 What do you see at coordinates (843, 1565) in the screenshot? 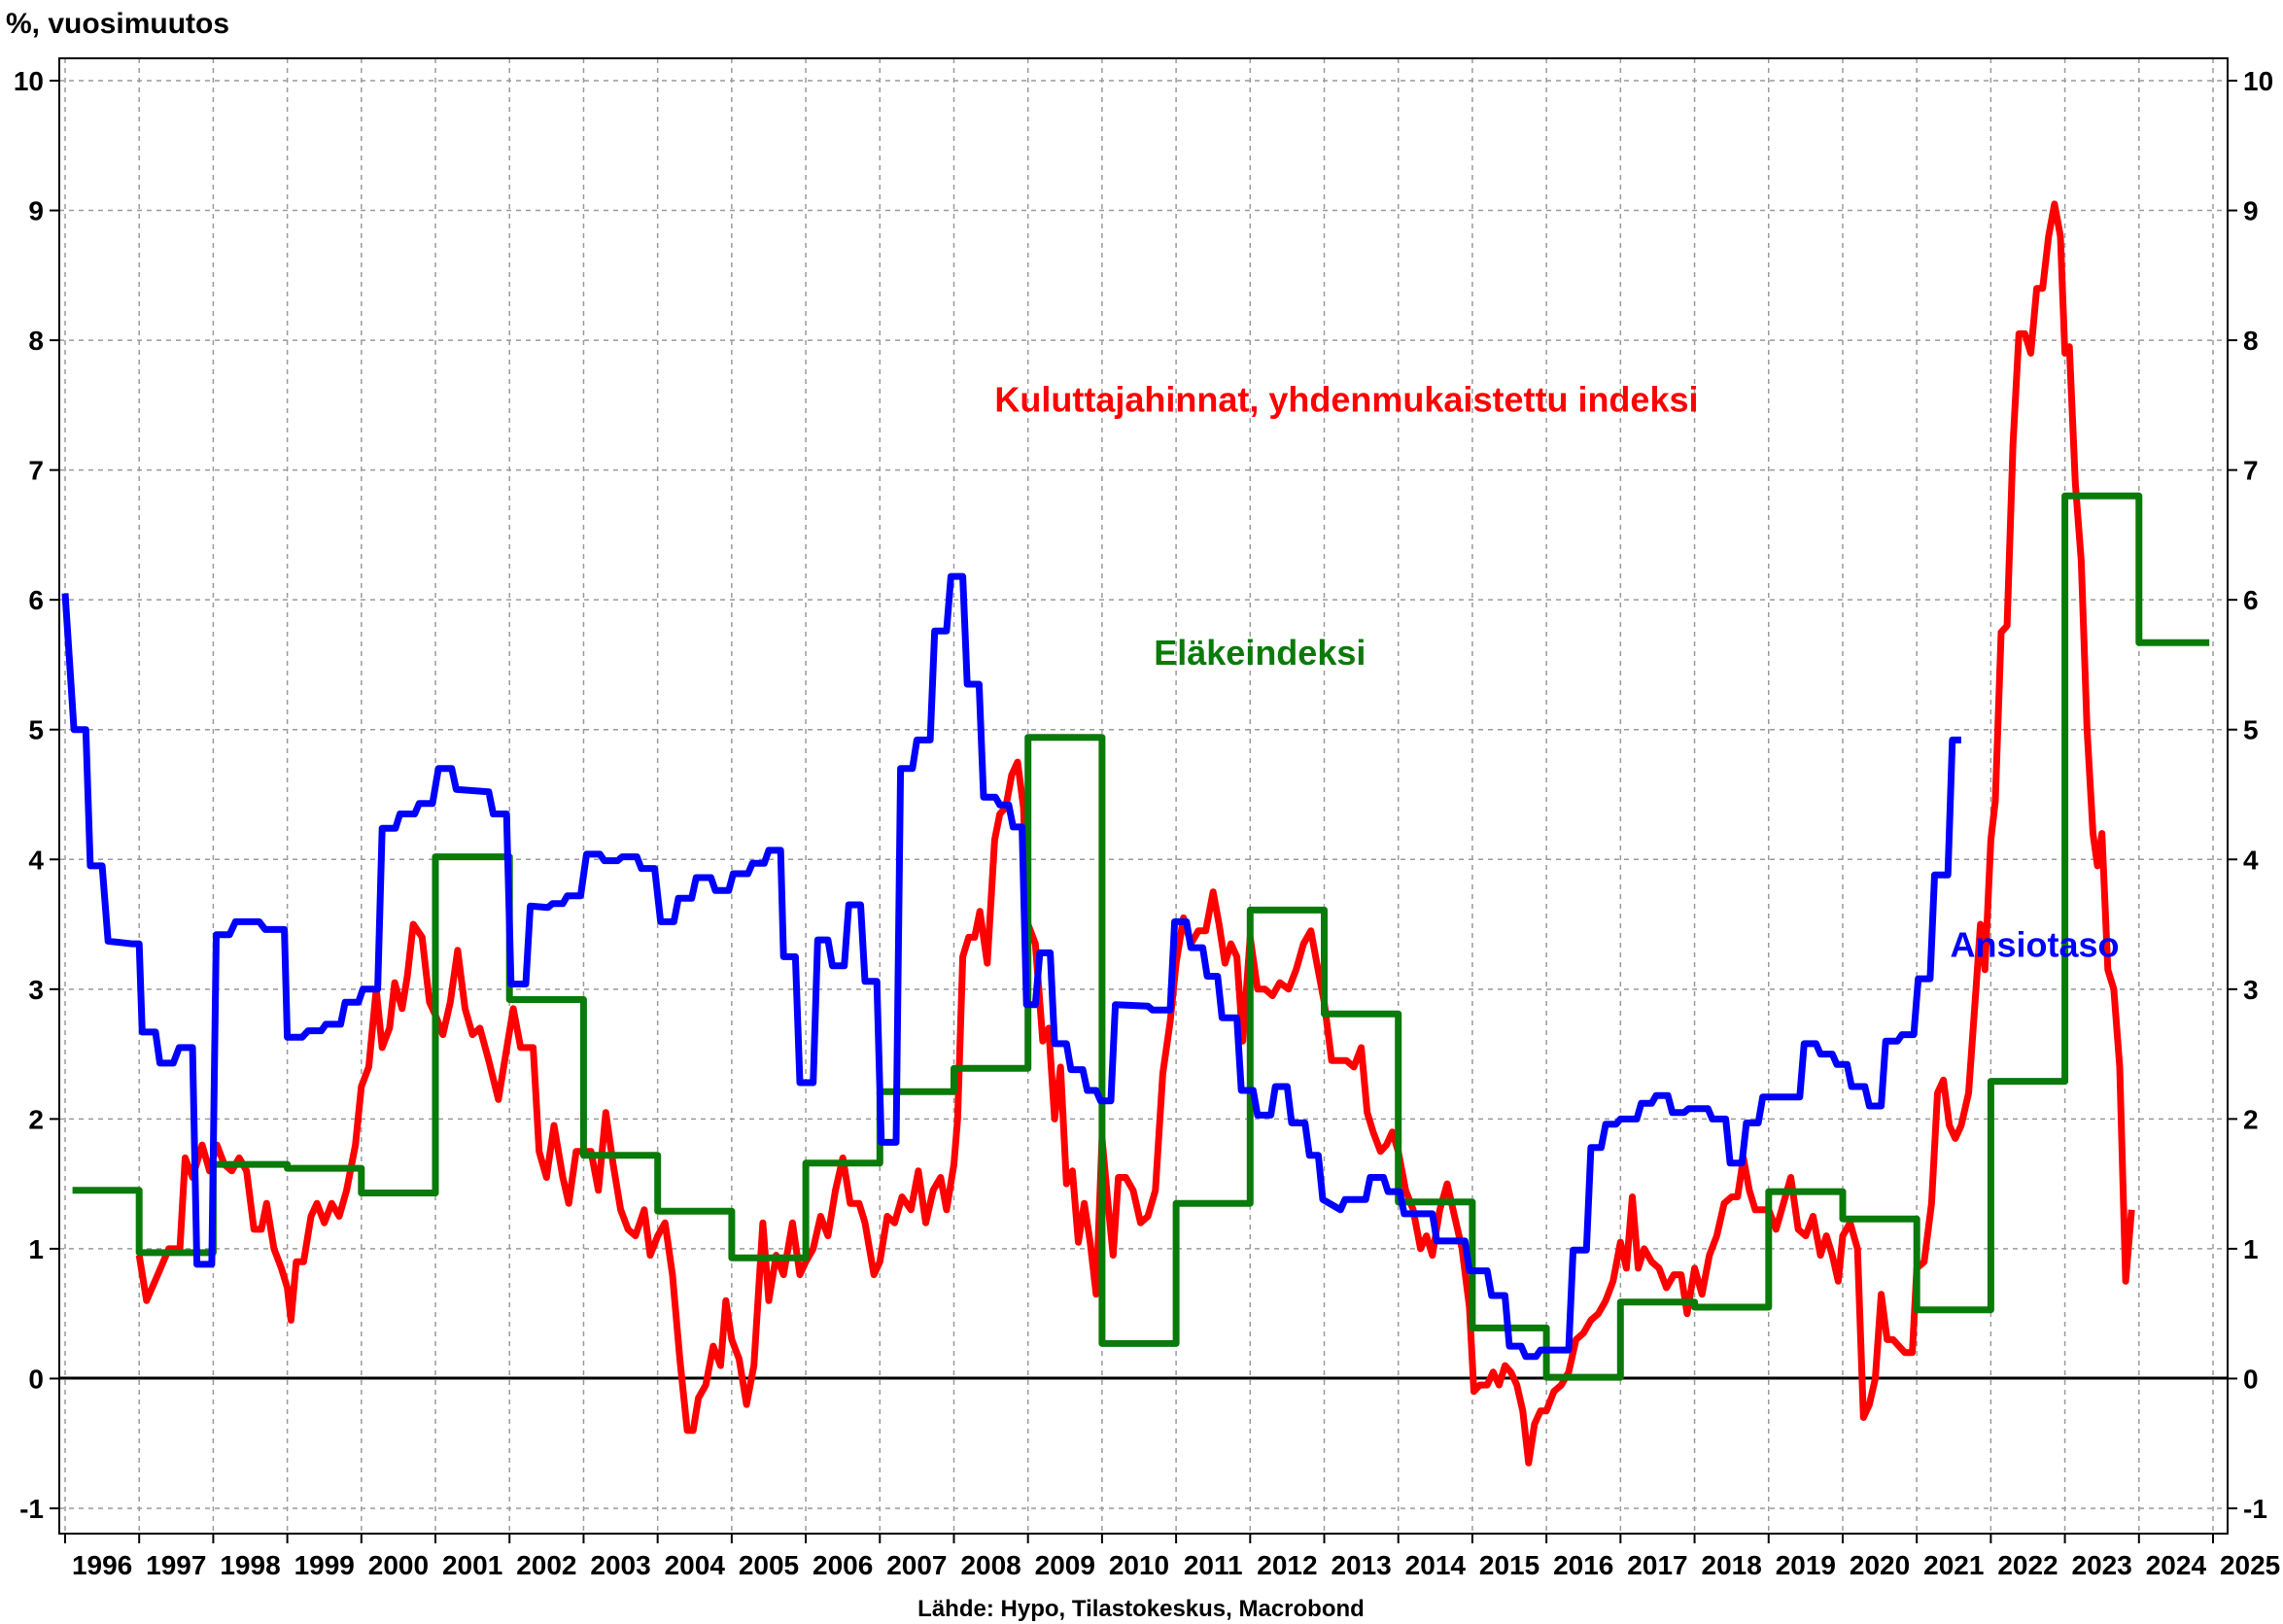
I see `x-tick-label-2006: 2006` at bounding box center [843, 1565].